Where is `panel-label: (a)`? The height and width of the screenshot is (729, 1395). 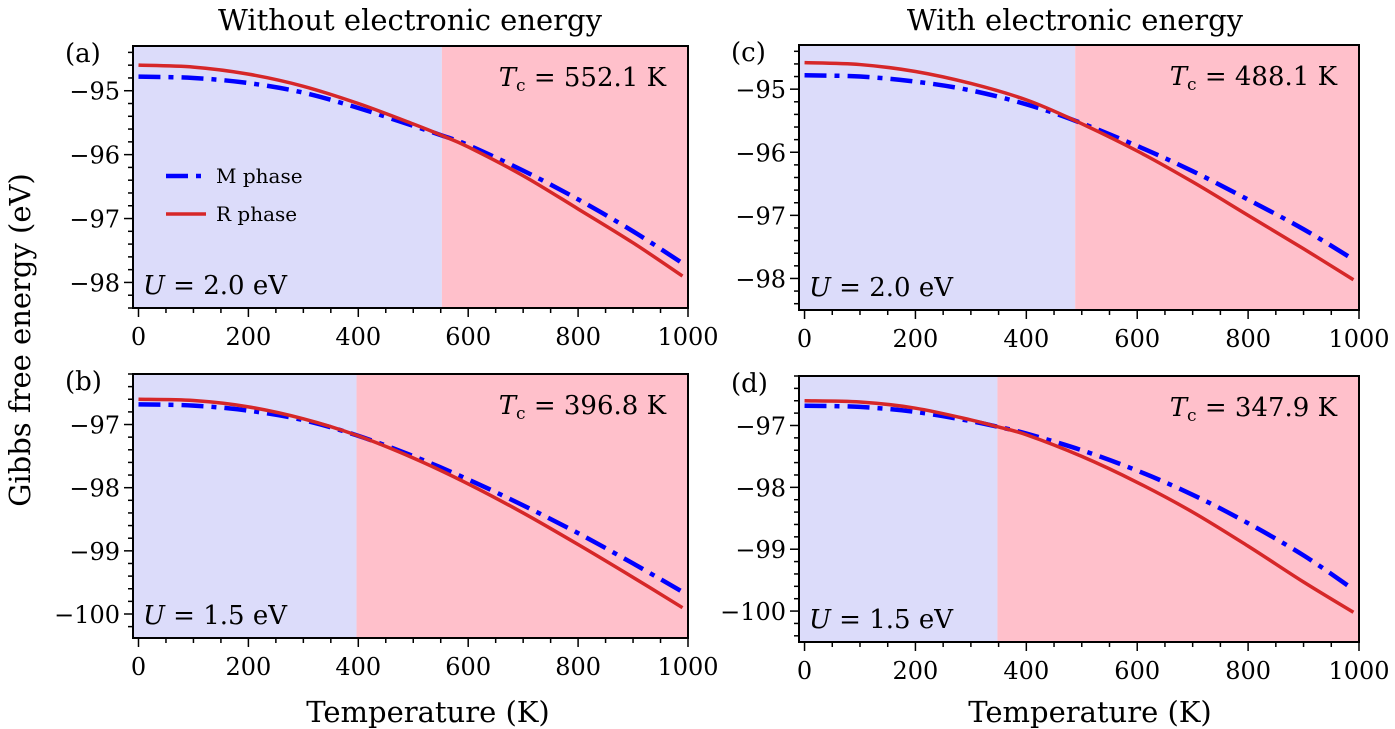 panel-label: (a) is located at coordinates (83, 54).